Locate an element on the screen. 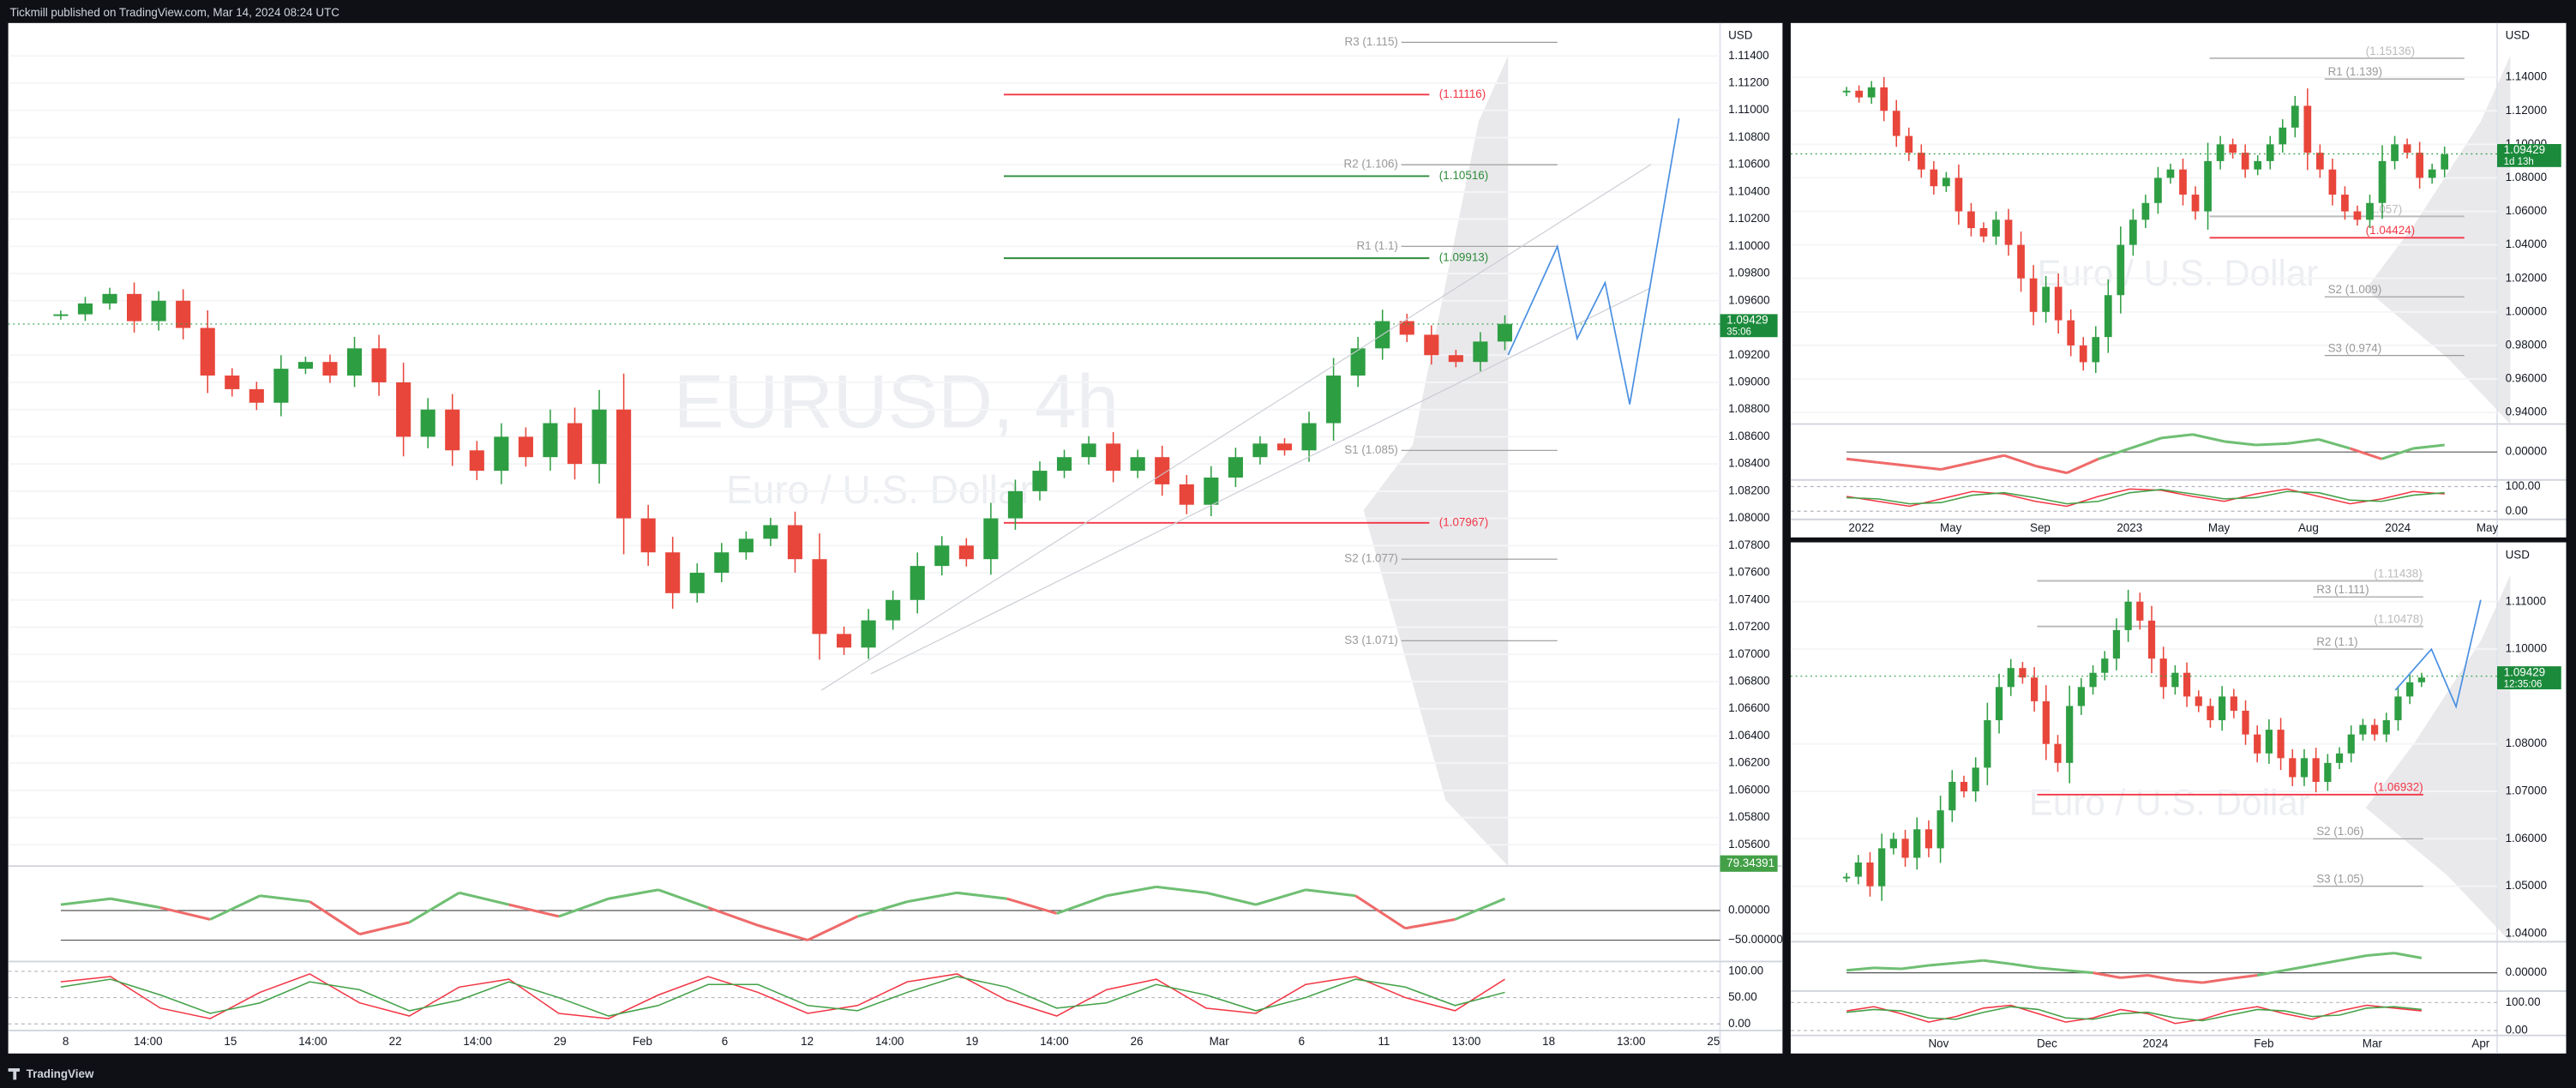 The image size is (2576, 1088). oscillator-last-label: 79.34391 is located at coordinates (1750, 863).